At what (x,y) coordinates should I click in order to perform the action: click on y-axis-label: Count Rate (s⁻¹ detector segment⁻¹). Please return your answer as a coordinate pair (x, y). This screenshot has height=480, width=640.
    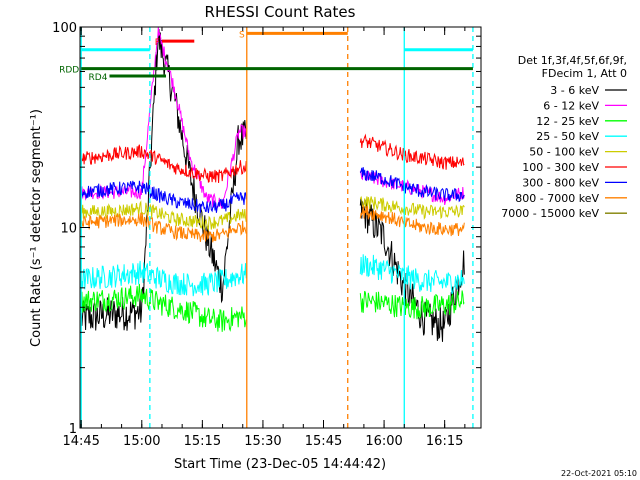
    Looking at the image, I should click on (36, 228).